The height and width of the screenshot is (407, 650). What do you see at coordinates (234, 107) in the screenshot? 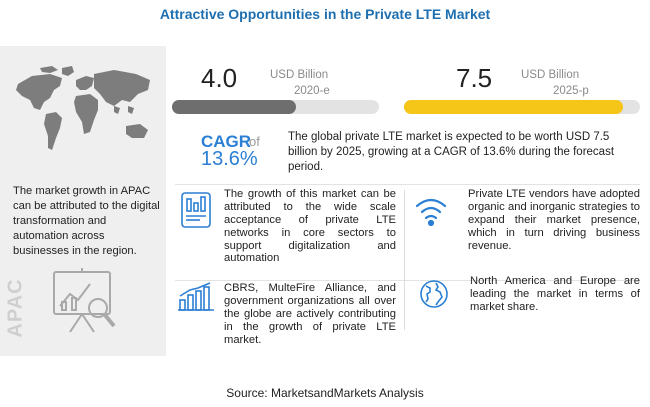
I see `bar-2020-fill` at bounding box center [234, 107].